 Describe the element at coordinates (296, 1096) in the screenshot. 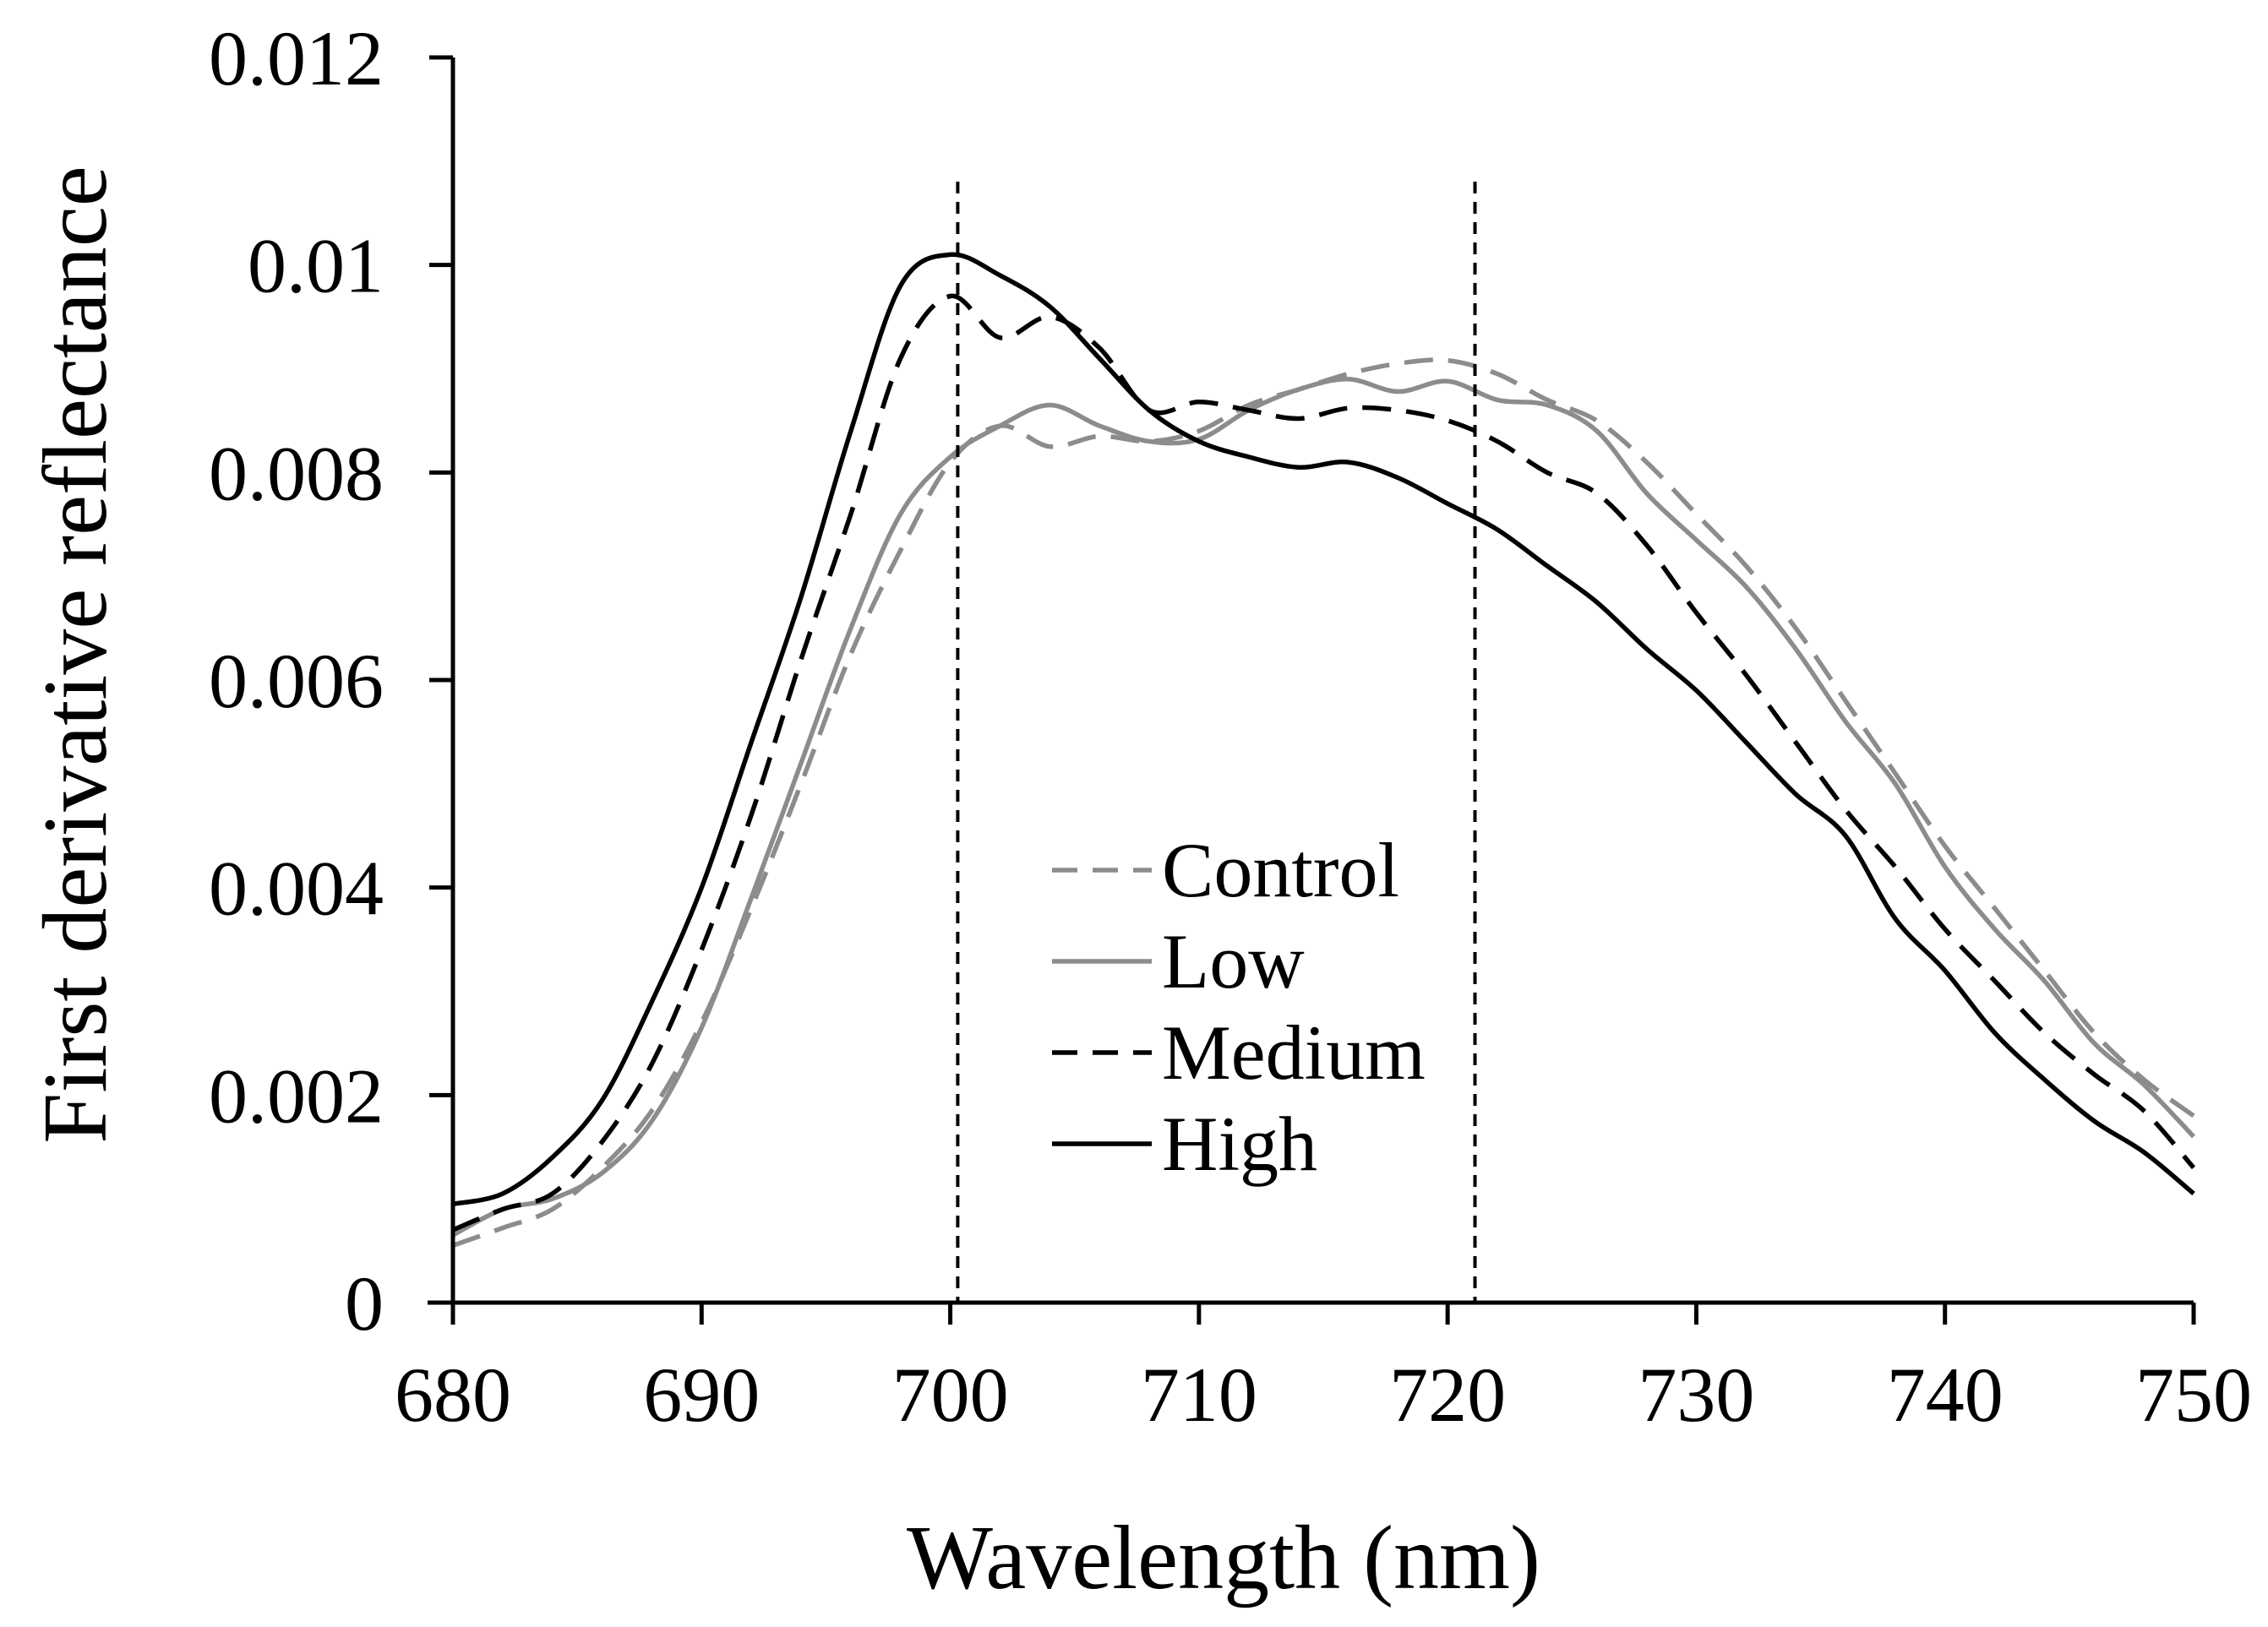

I see `y-tick-label: 0.002` at that location.